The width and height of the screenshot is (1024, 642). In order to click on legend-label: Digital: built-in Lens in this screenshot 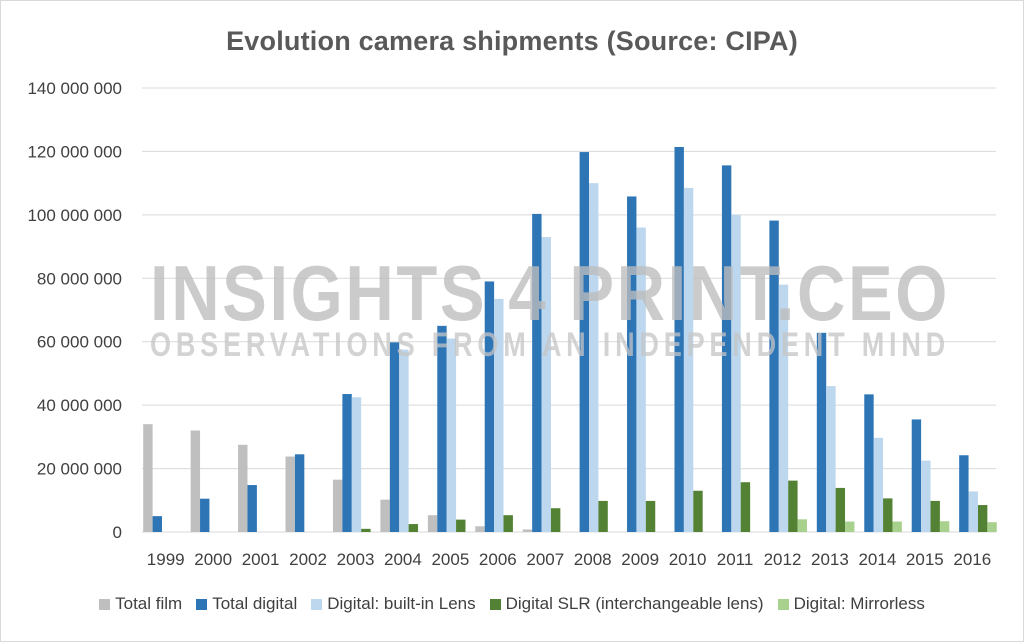, I will do `click(401, 603)`.